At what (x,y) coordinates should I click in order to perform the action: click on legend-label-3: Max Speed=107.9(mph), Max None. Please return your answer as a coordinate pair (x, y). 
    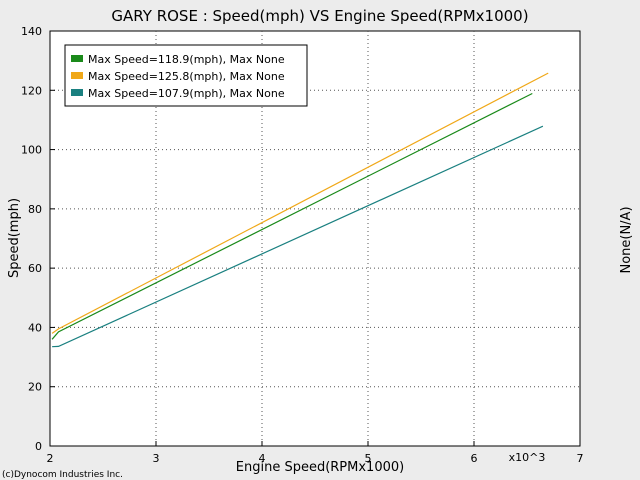
    Looking at the image, I should click on (186, 93).